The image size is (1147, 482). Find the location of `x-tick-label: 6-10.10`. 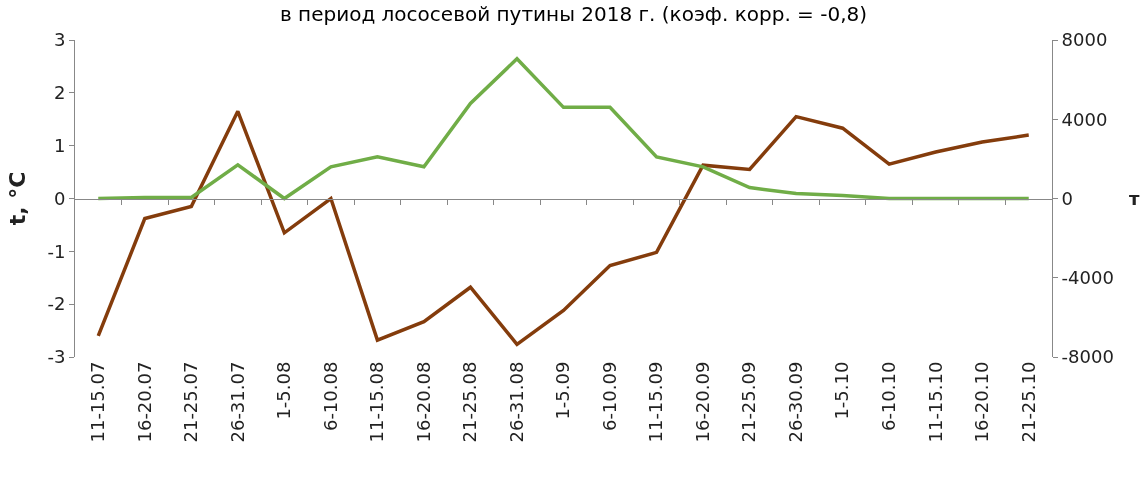

x-tick-label: 6-10.10 is located at coordinates (889, 396).